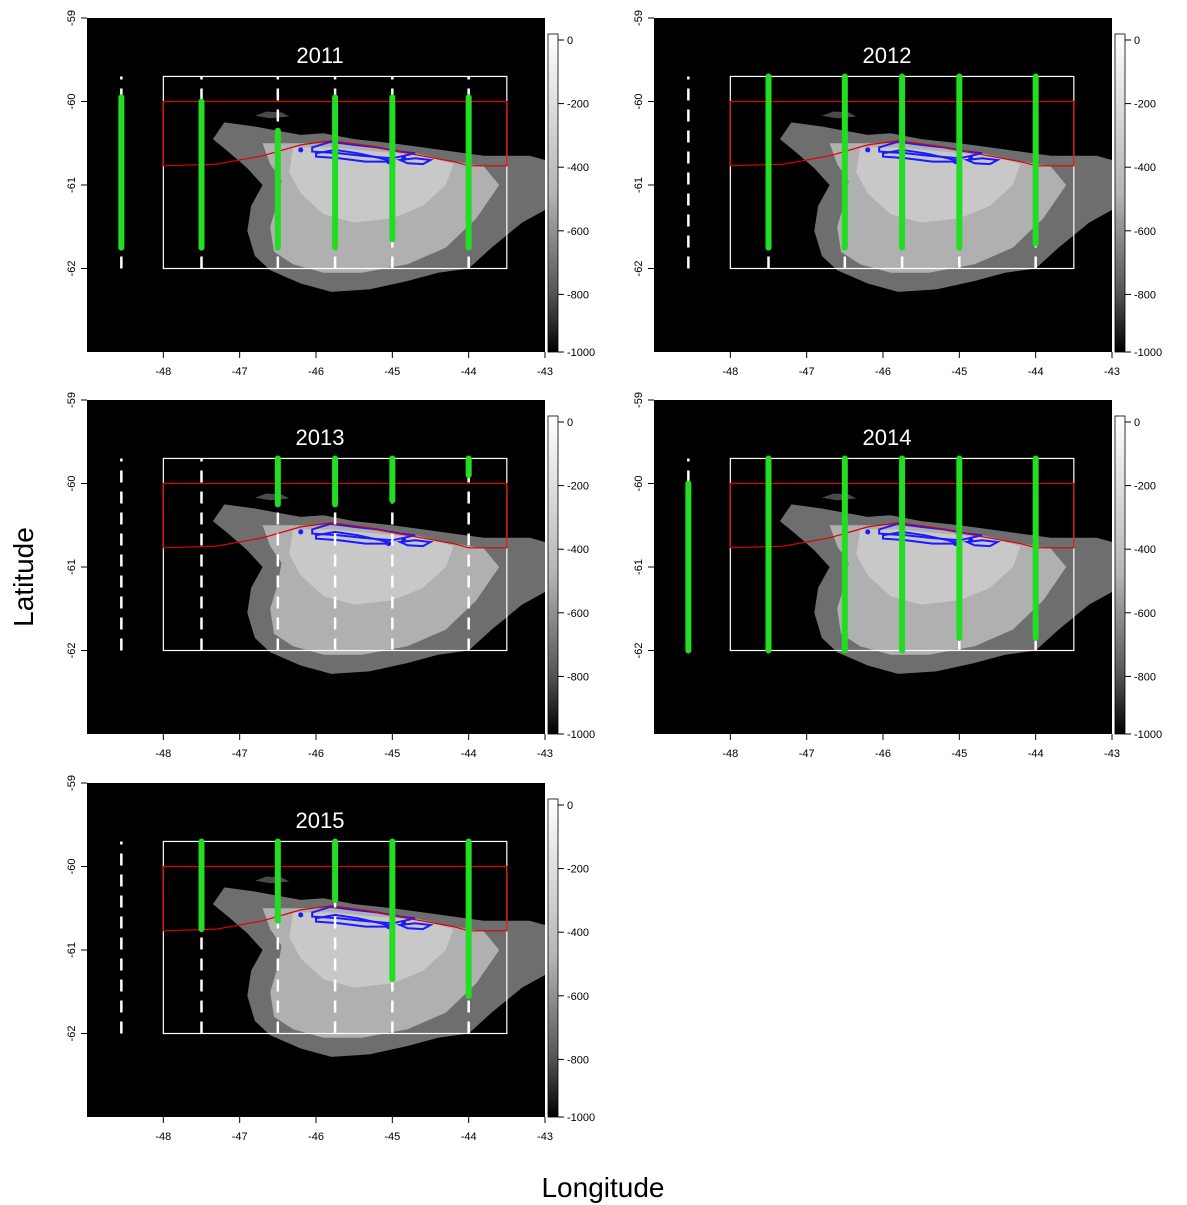 The width and height of the screenshot is (1187, 1205). Describe the element at coordinates (1145, 295) in the screenshot. I see `colorbar-tick-label: -800` at that location.